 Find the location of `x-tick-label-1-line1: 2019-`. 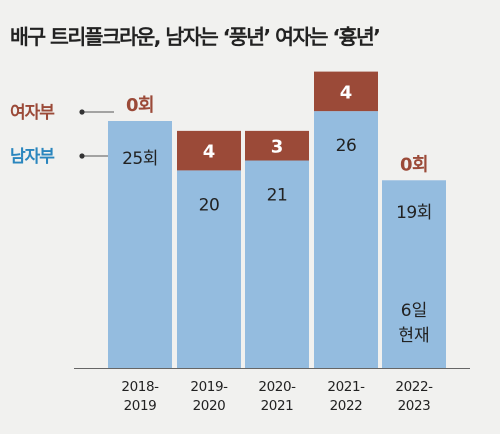

x-tick-label-1-line1: 2019- is located at coordinates (209, 387).